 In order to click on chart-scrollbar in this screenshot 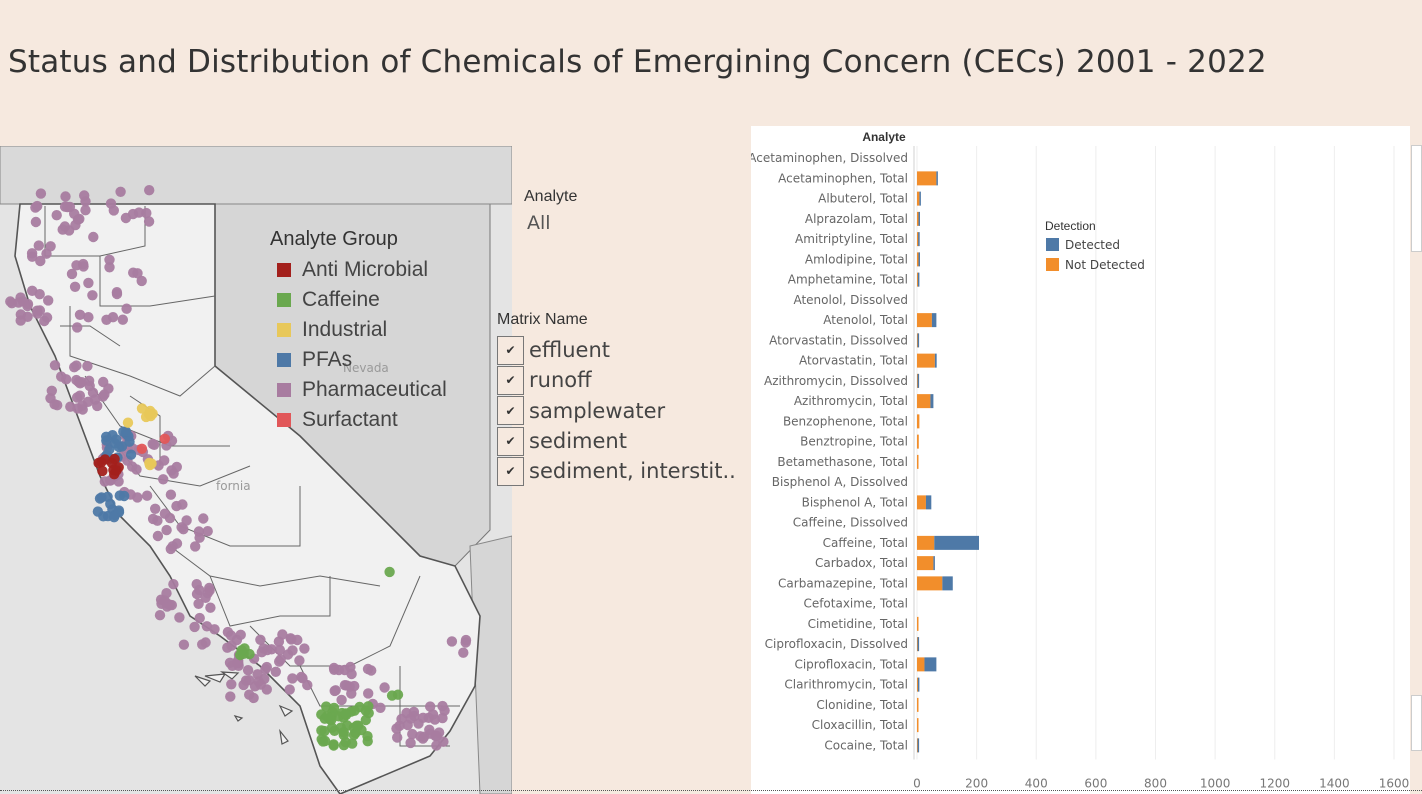, I will do `click(1416, 460)`.